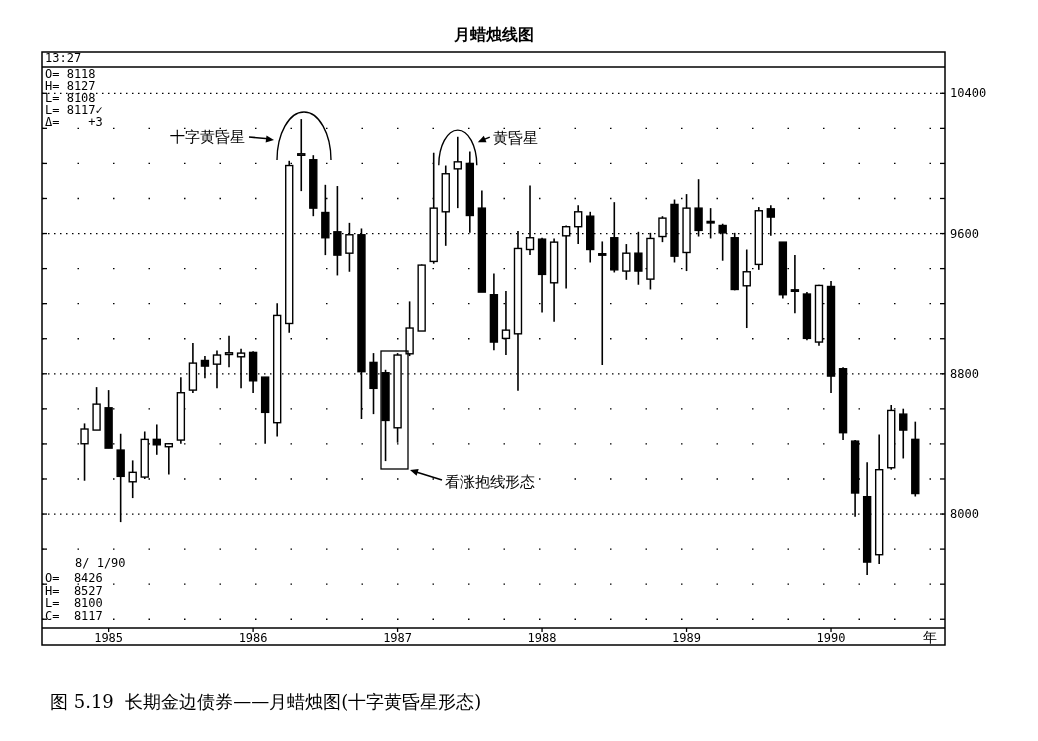 The height and width of the screenshot is (741, 1038). Describe the element at coordinates (74, 578) in the screenshot. I see `annotation: O= 8426` at that location.